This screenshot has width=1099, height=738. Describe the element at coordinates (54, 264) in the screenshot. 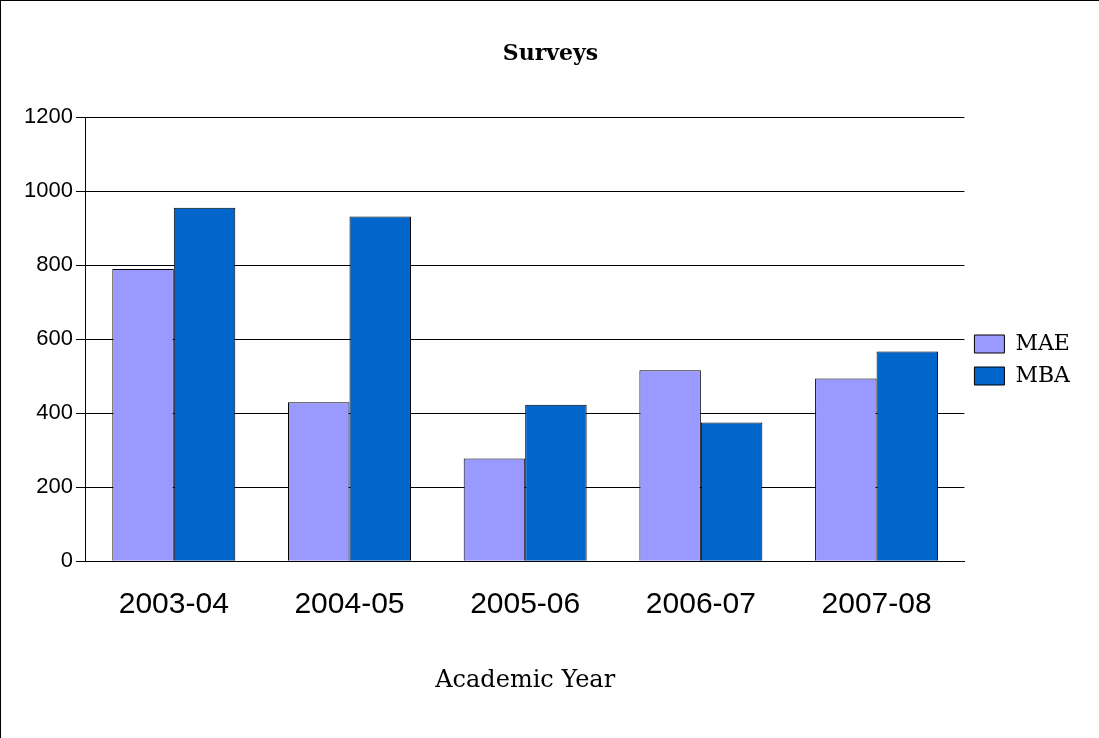

I see `y-tick-label: 800` at that location.